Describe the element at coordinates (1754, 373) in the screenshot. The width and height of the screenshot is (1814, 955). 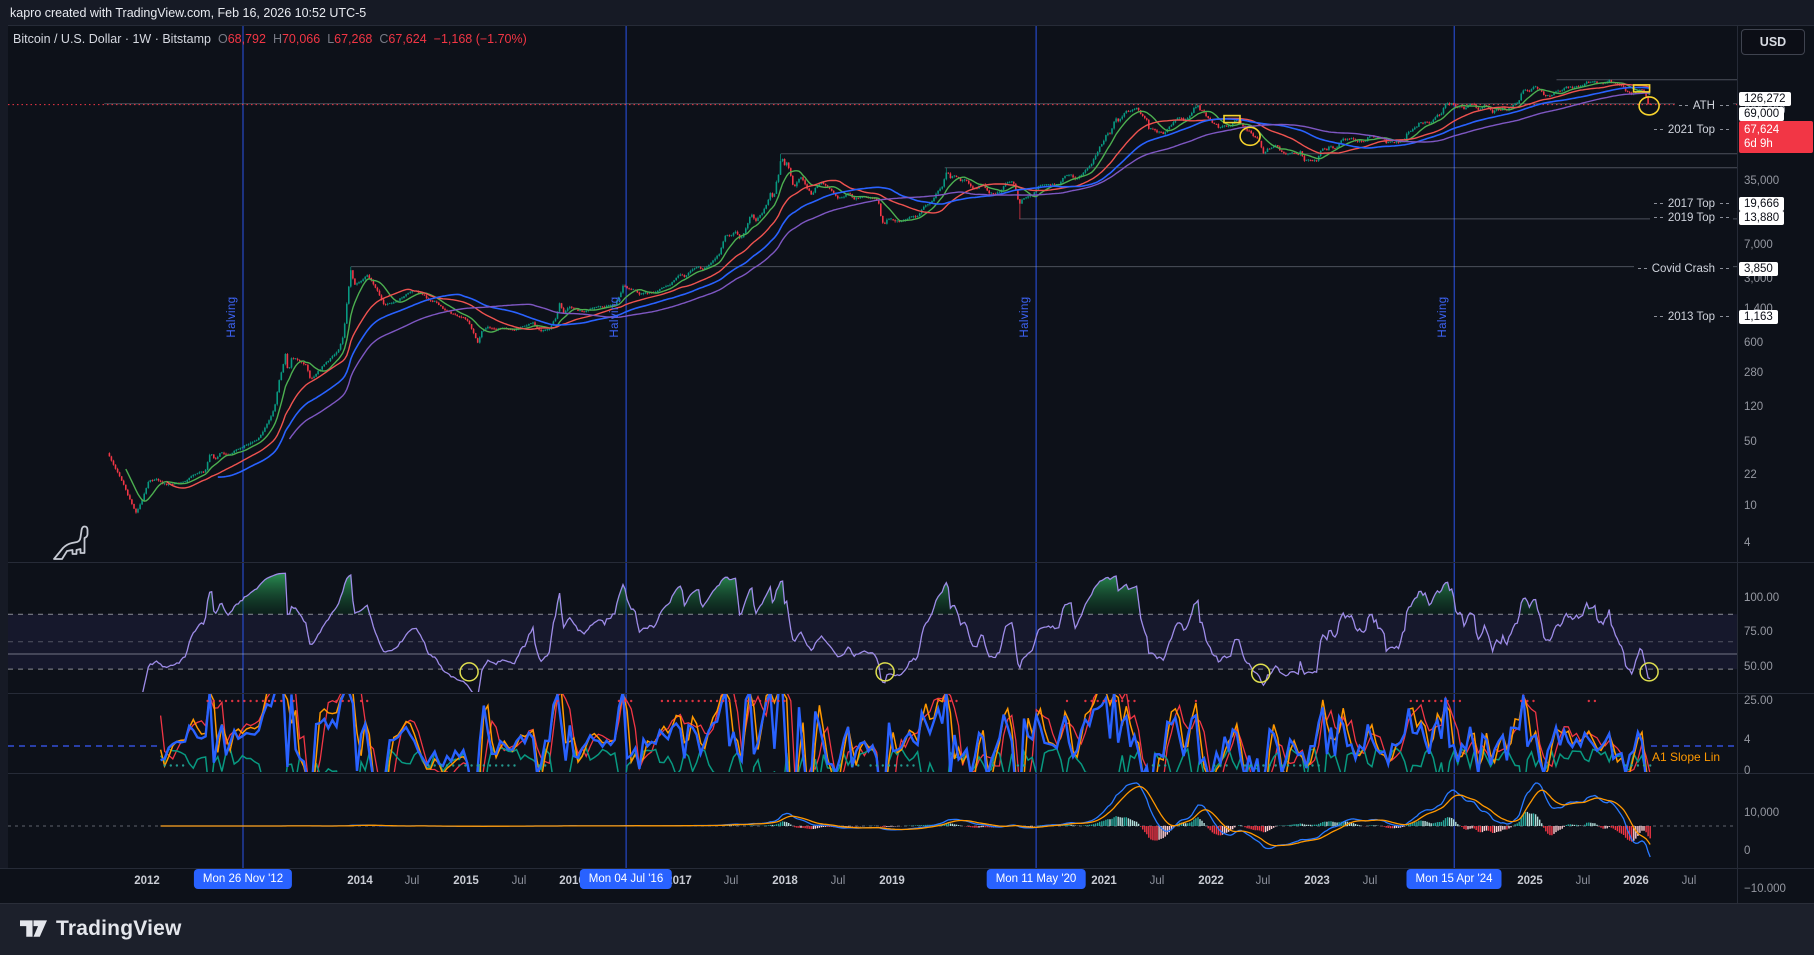
I see `price-tick: 280` at that location.